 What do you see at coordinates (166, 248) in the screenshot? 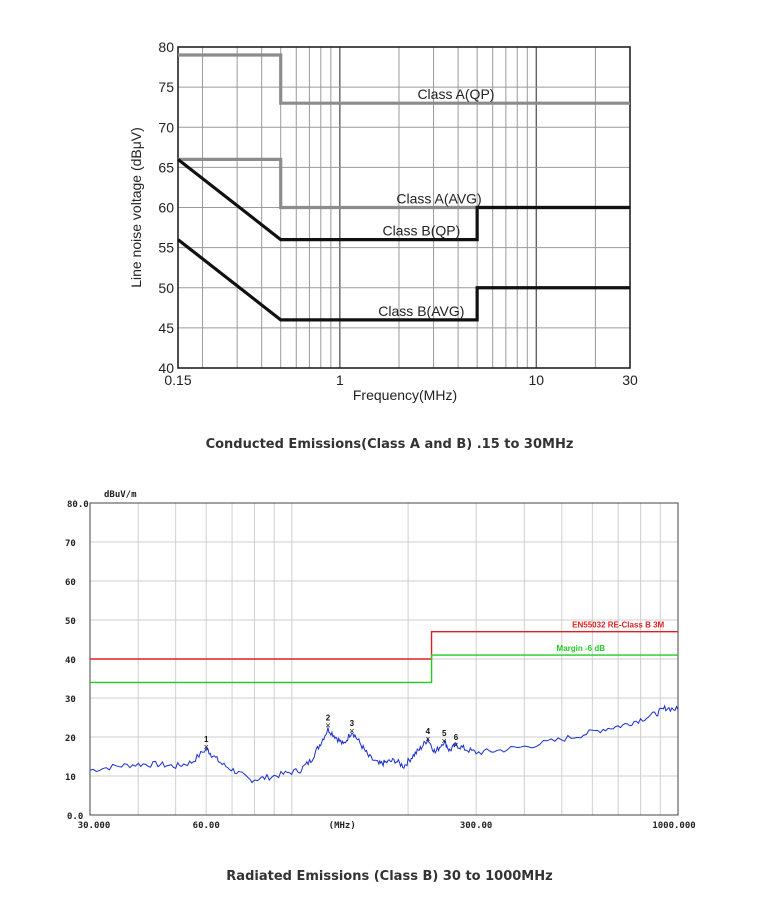
I see `y-tick-label: 55` at bounding box center [166, 248].